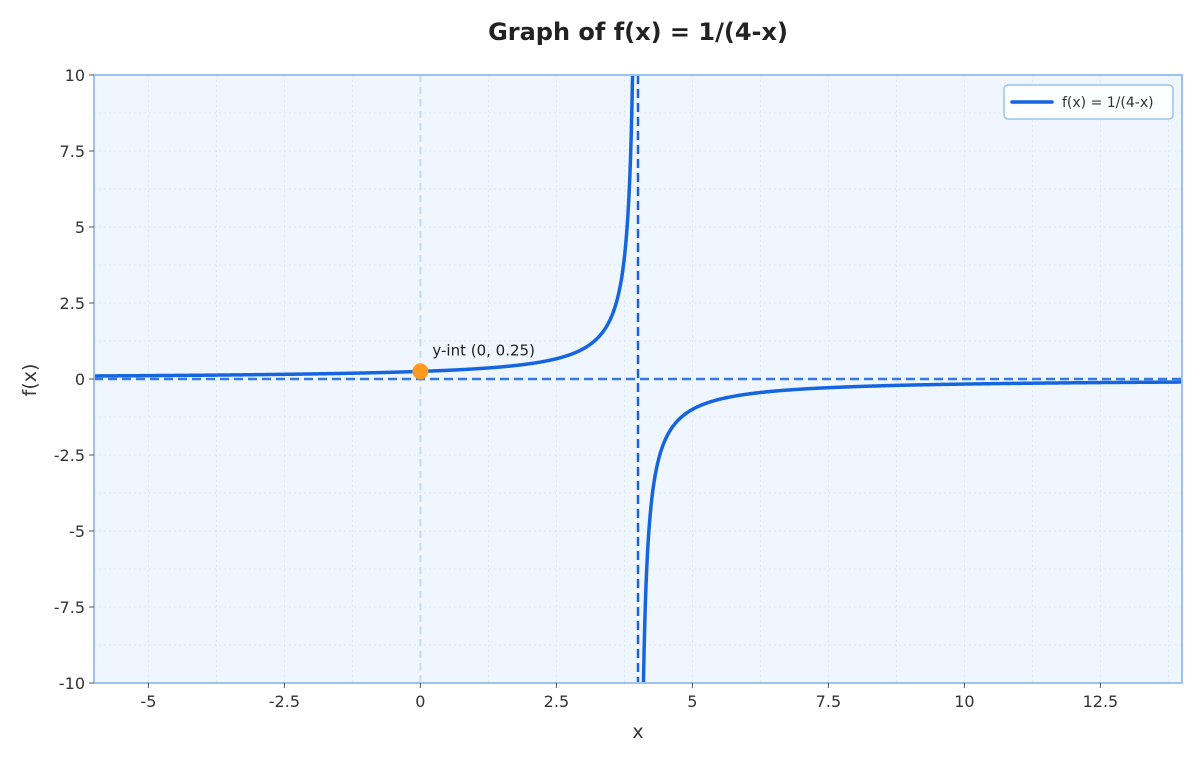  I want to click on x-tick-label: 10, so click(964, 701).